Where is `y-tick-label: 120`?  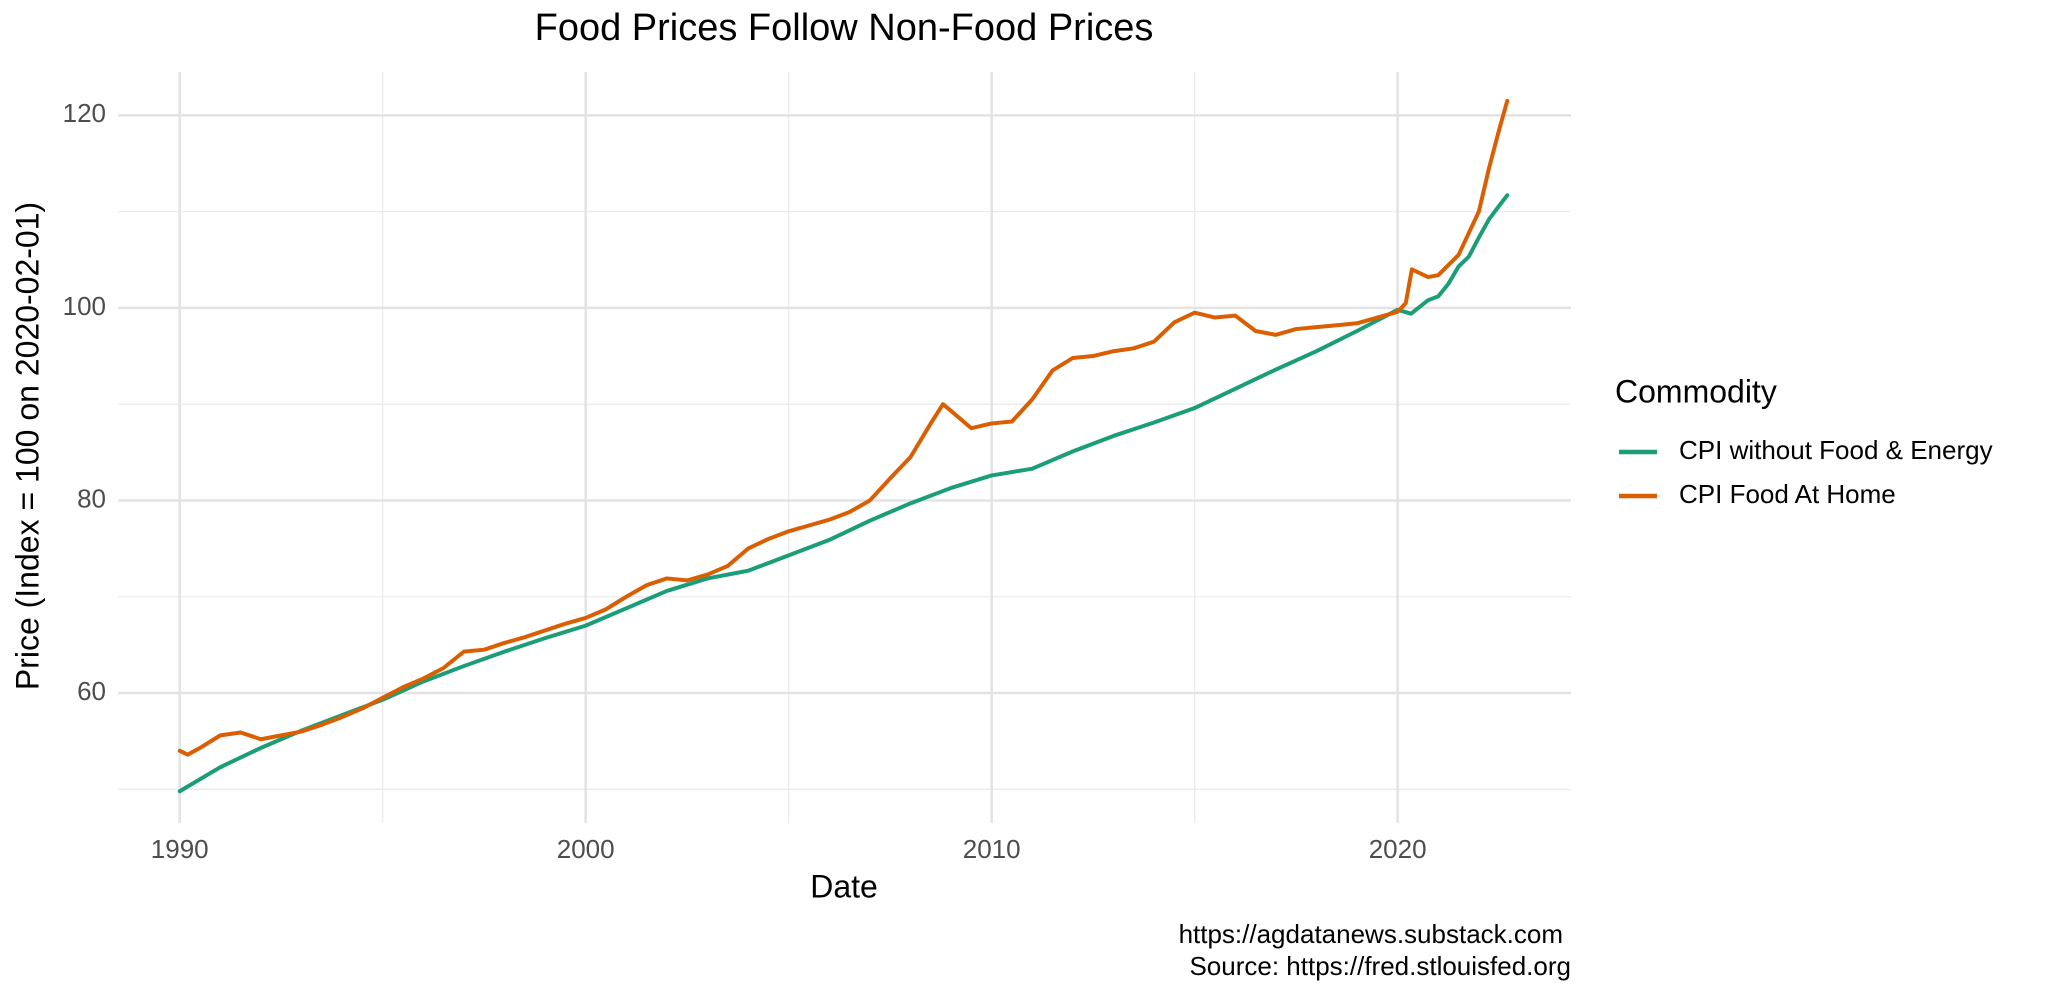
y-tick-label: 120 is located at coordinates (84, 113).